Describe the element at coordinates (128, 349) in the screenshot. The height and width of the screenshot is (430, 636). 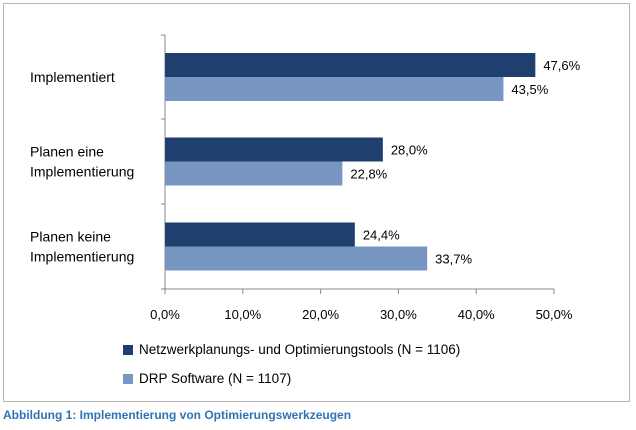
I see `legend-swatch-netzwerk` at that location.